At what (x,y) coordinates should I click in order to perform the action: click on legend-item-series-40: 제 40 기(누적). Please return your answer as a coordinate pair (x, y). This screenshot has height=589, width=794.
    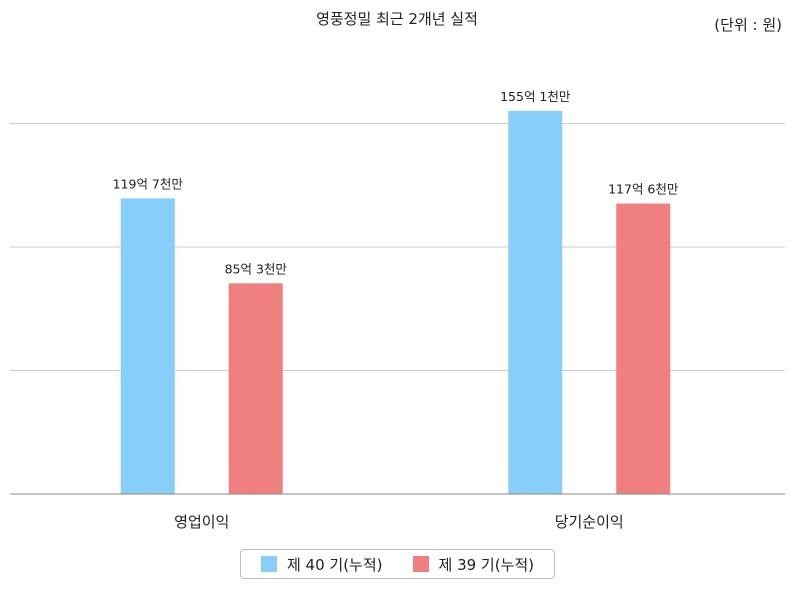
    Looking at the image, I should click on (321, 564).